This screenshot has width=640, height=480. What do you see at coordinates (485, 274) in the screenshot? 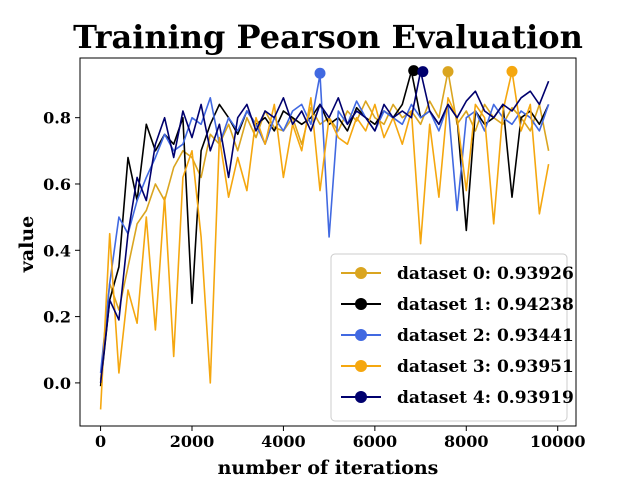
I see `legend-entry-0: dataset 0: 0.93926` at bounding box center [485, 274].